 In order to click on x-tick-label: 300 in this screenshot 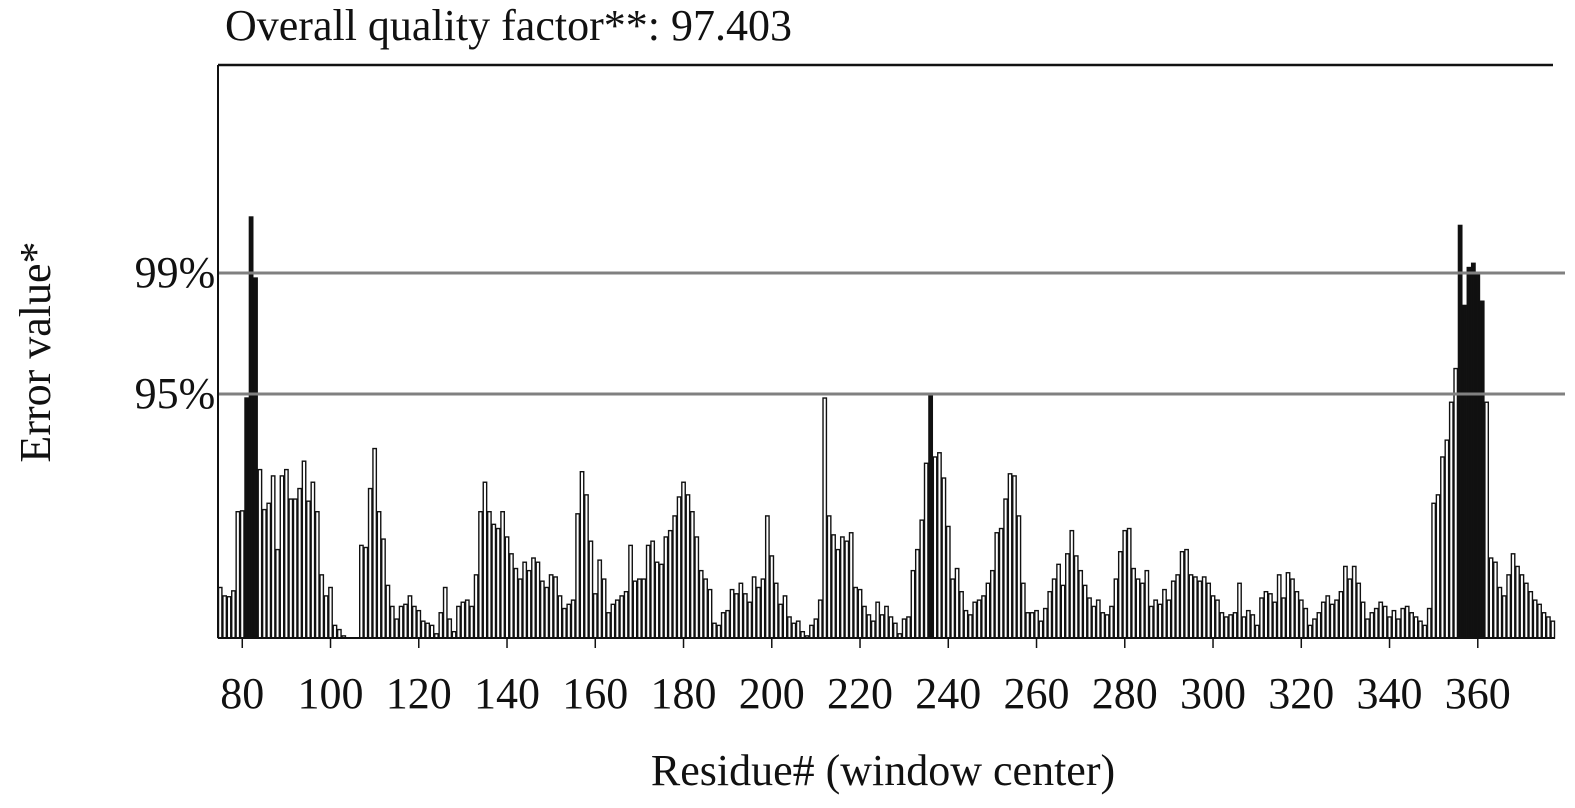, I will do `click(1213, 693)`.